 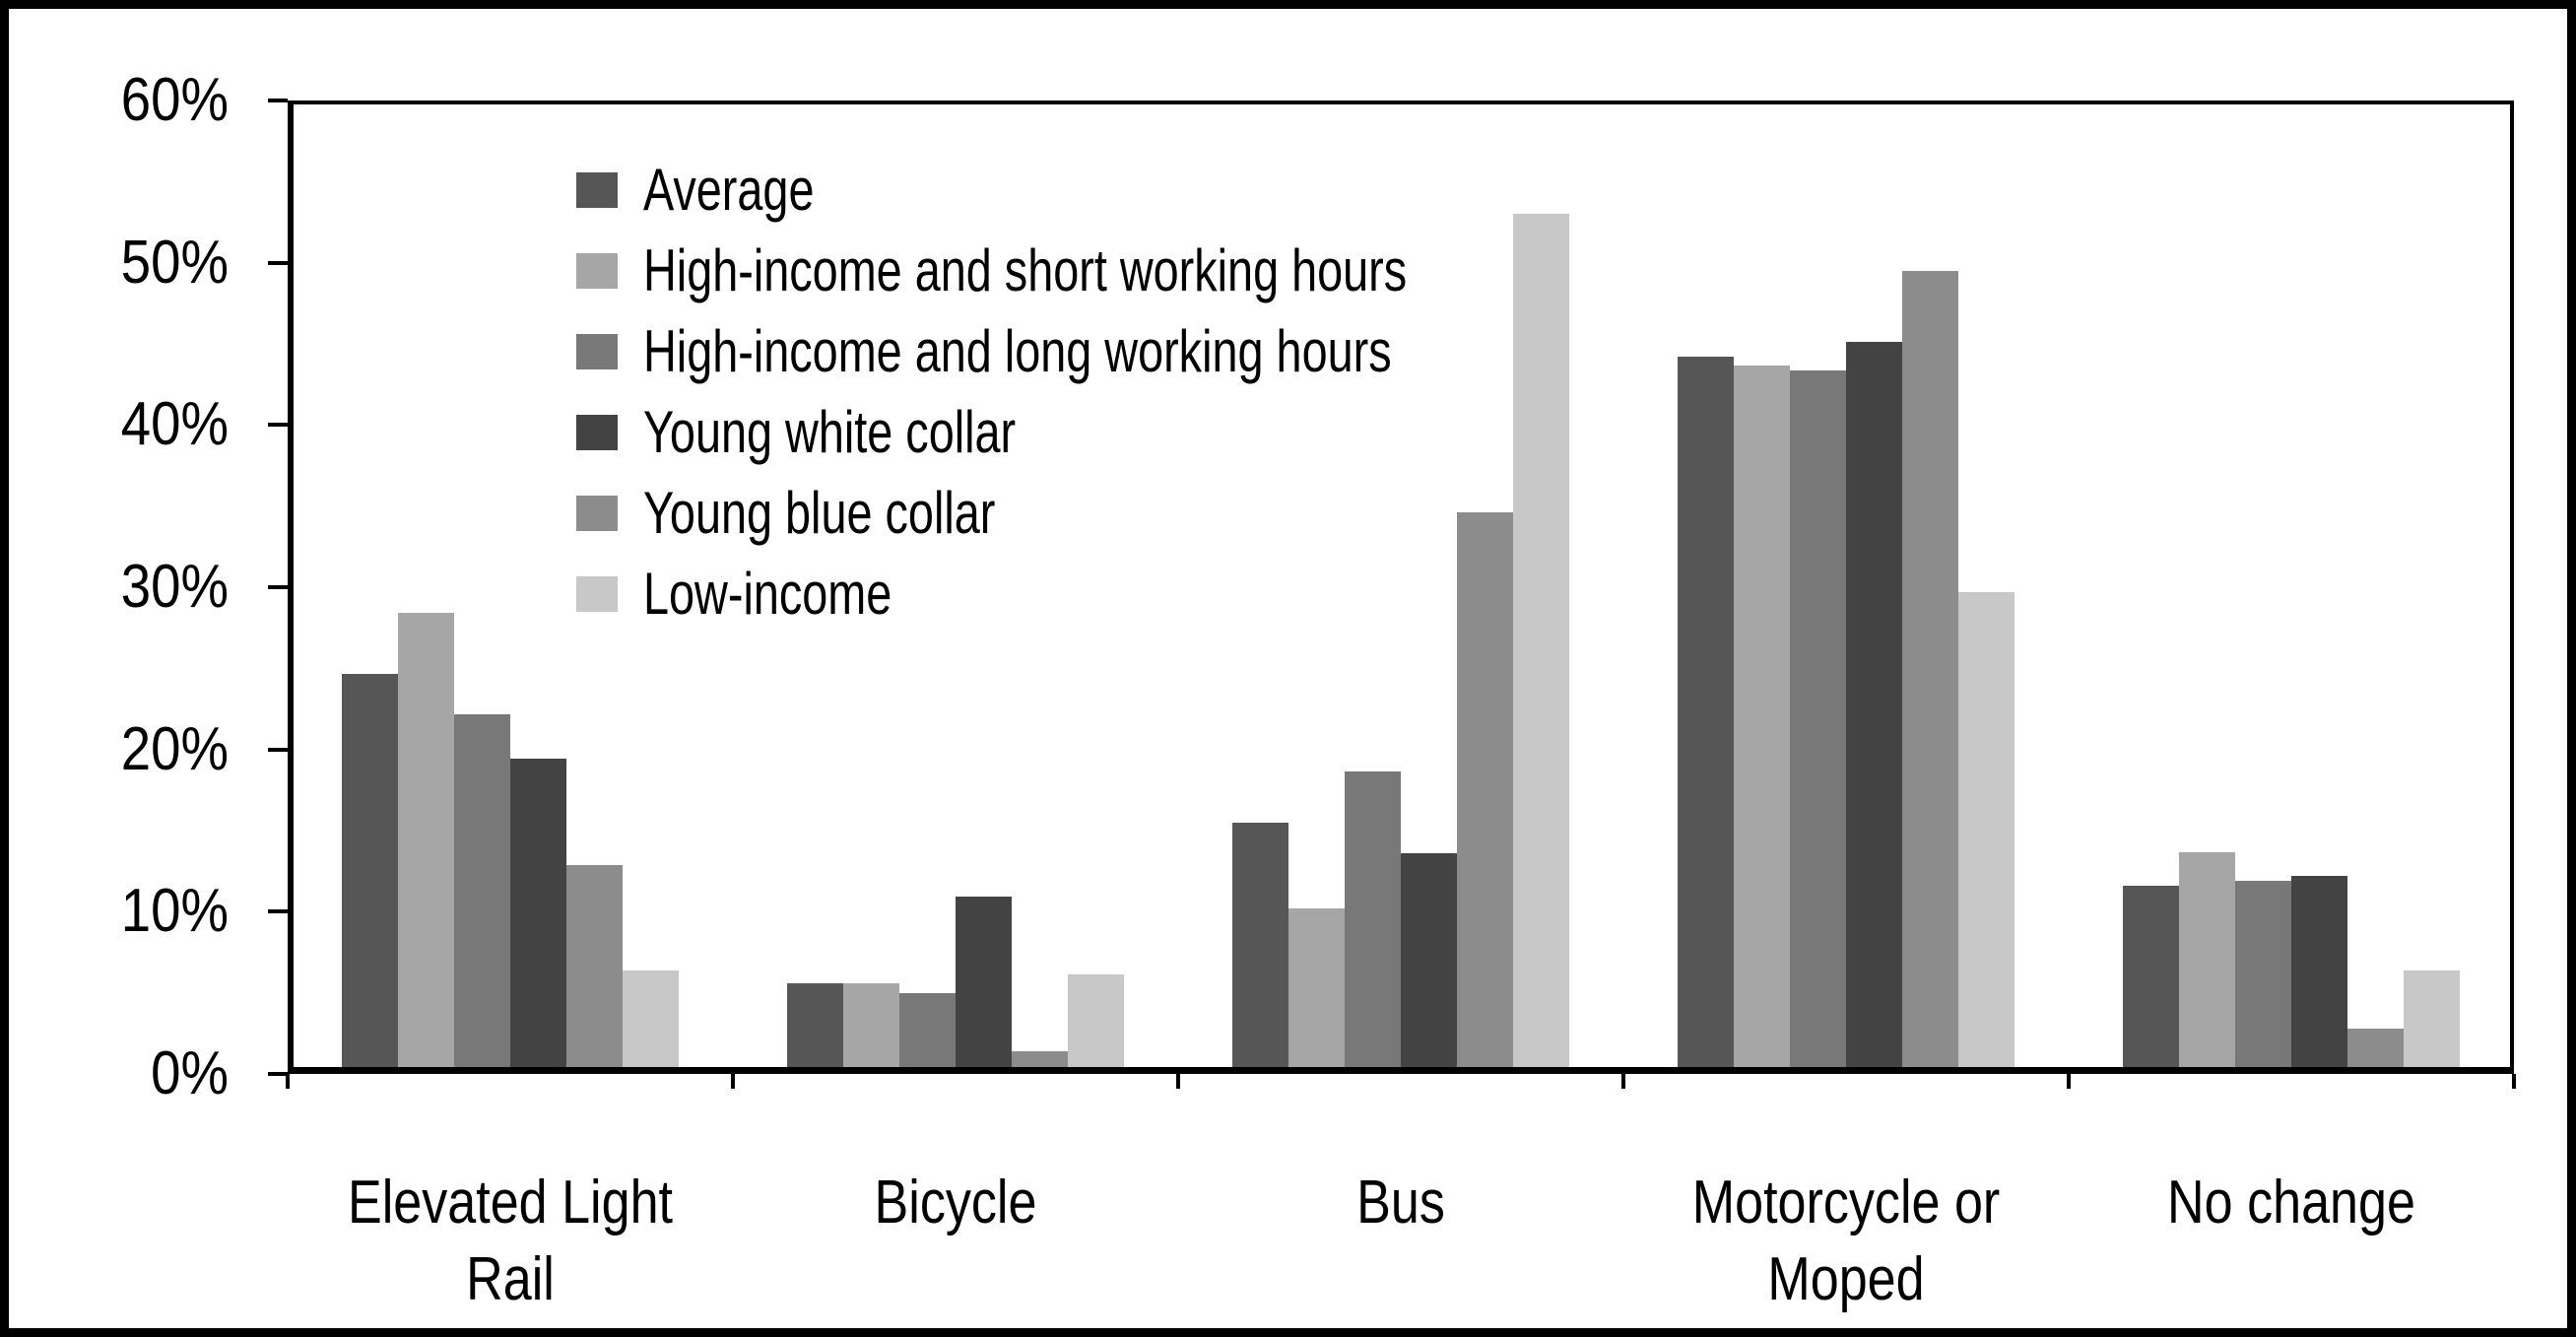 What do you see at coordinates (538, 913) in the screenshot?
I see `bar-young-white-collar-elevated-light-rail` at bounding box center [538, 913].